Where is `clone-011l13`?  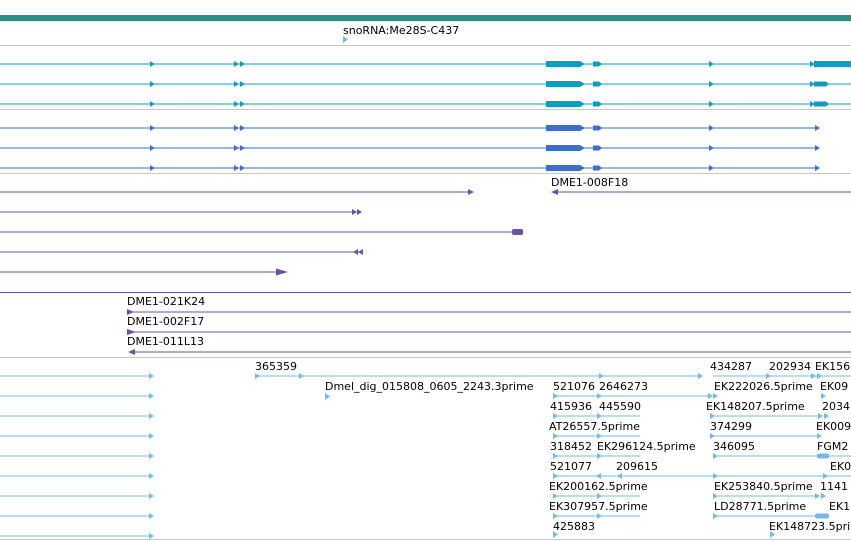
clone-011l13 is located at coordinates (489, 352).